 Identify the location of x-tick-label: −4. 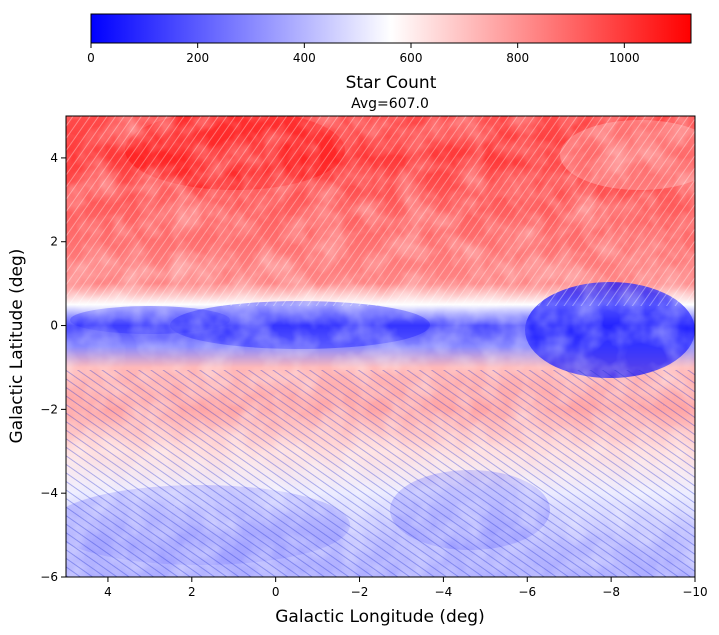
(444, 592).